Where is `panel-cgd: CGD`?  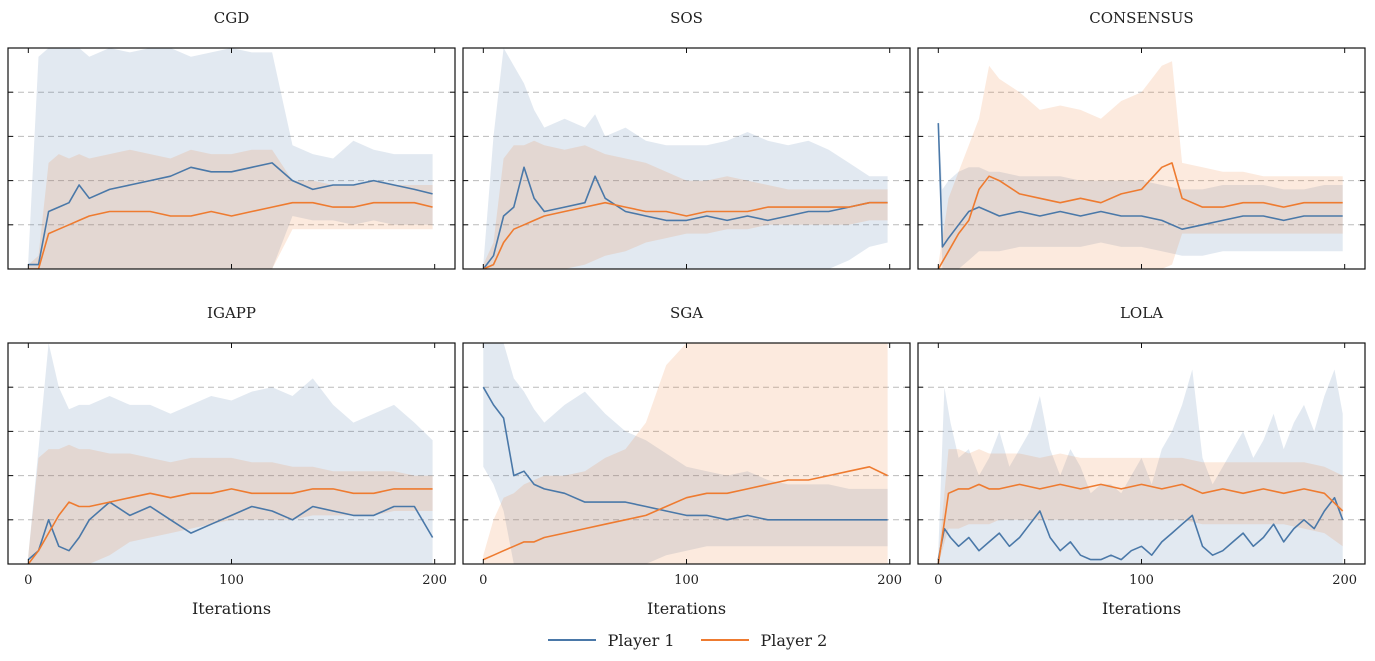 panel-cgd: CGD is located at coordinates (231, 139).